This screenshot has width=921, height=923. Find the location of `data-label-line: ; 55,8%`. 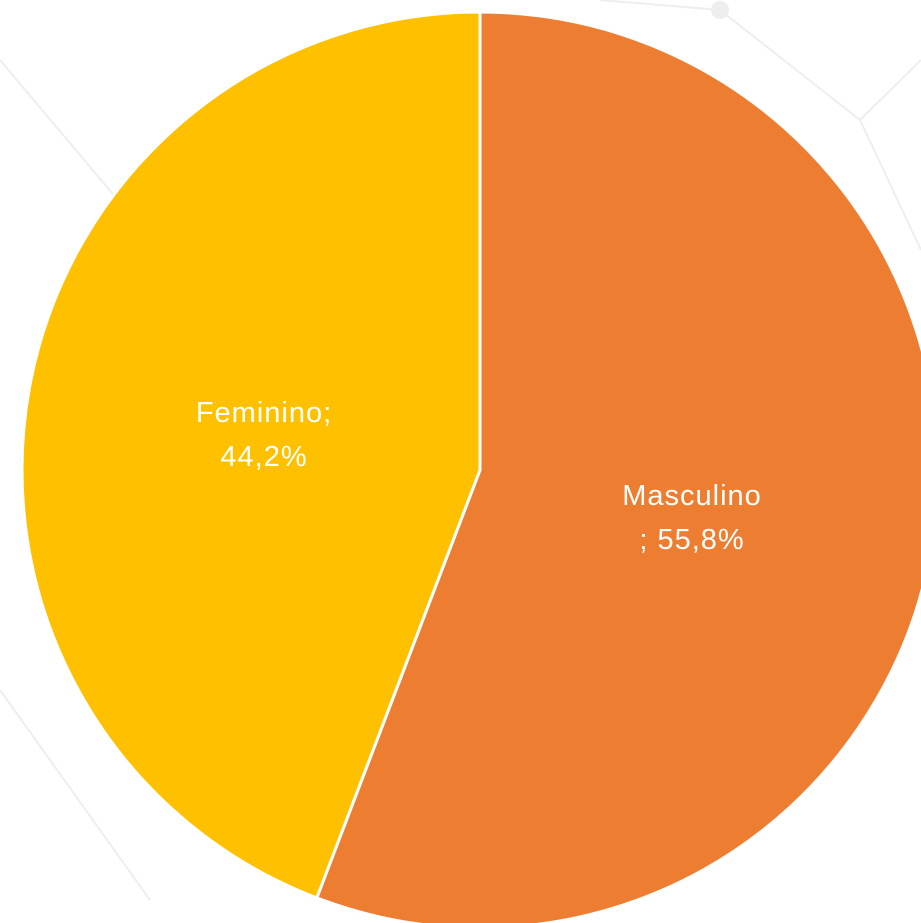

data-label-line: ; 55,8% is located at coordinates (691, 540).